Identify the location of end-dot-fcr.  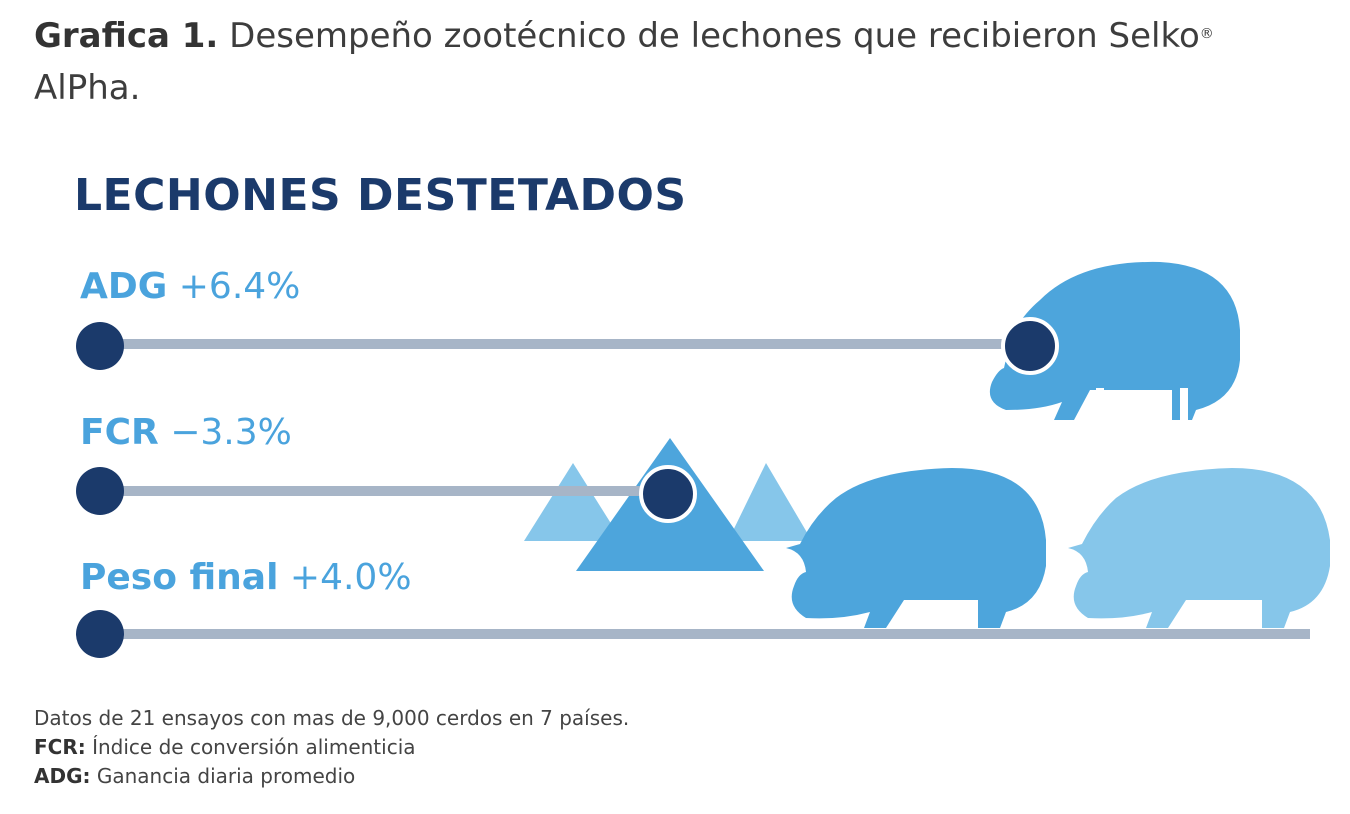
(668, 494).